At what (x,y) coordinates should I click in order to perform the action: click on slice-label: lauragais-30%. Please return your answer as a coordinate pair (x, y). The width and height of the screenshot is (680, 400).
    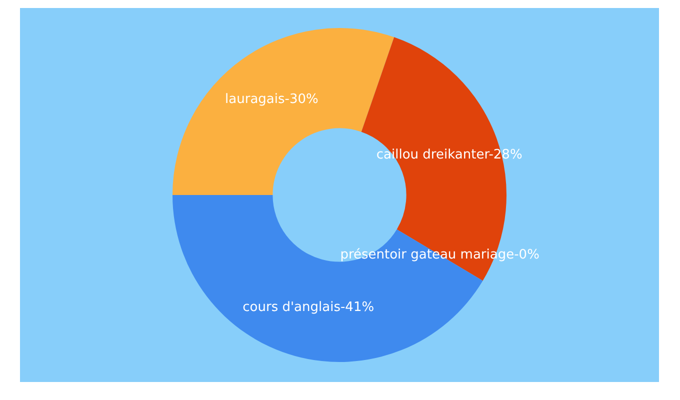
    Looking at the image, I should click on (271, 100).